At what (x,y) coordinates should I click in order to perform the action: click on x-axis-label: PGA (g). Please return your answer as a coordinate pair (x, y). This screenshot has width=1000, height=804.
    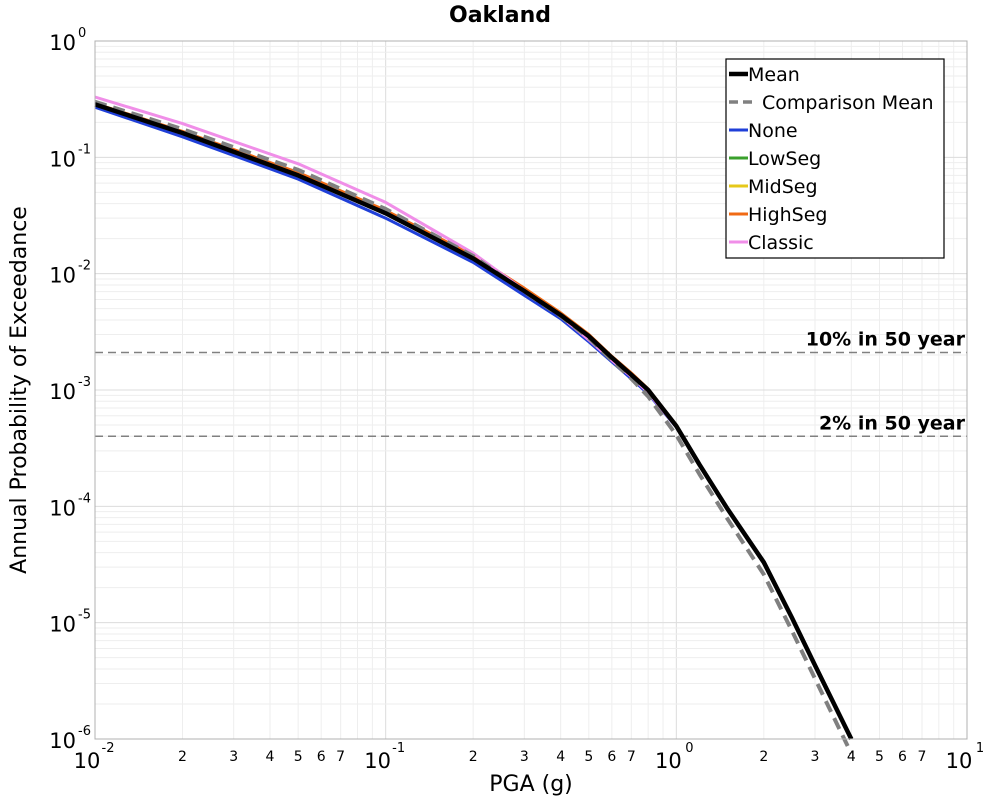
    Looking at the image, I should click on (531, 784).